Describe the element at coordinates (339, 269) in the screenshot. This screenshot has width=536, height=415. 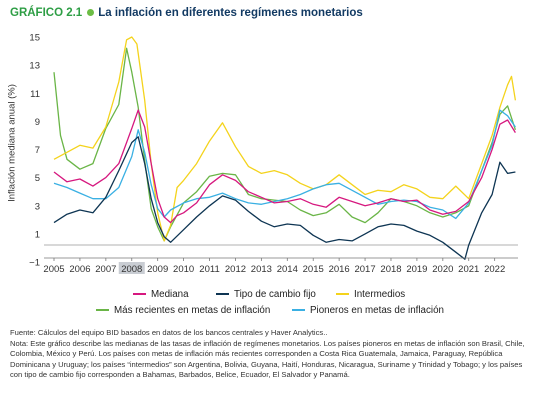
I see `x-tick-label: 2016` at that location.